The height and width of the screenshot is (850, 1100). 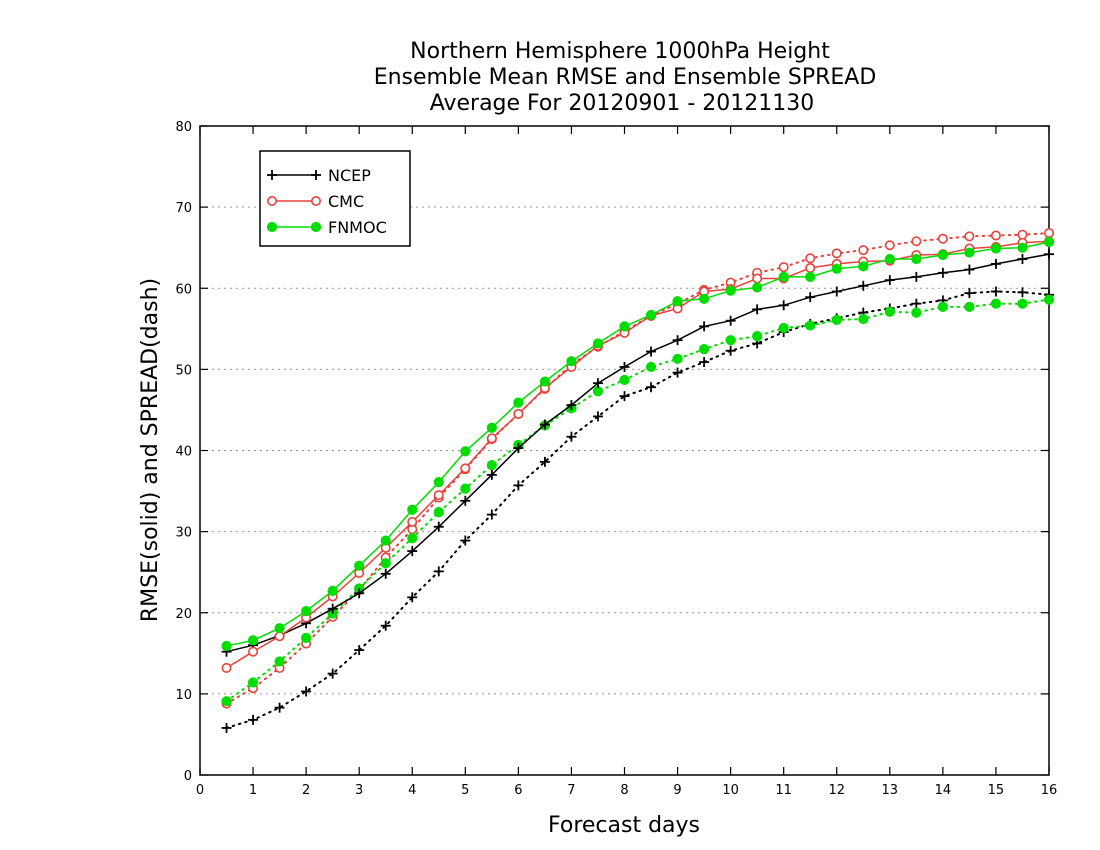 I want to click on x-tick-label: 0, so click(x=200, y=790).